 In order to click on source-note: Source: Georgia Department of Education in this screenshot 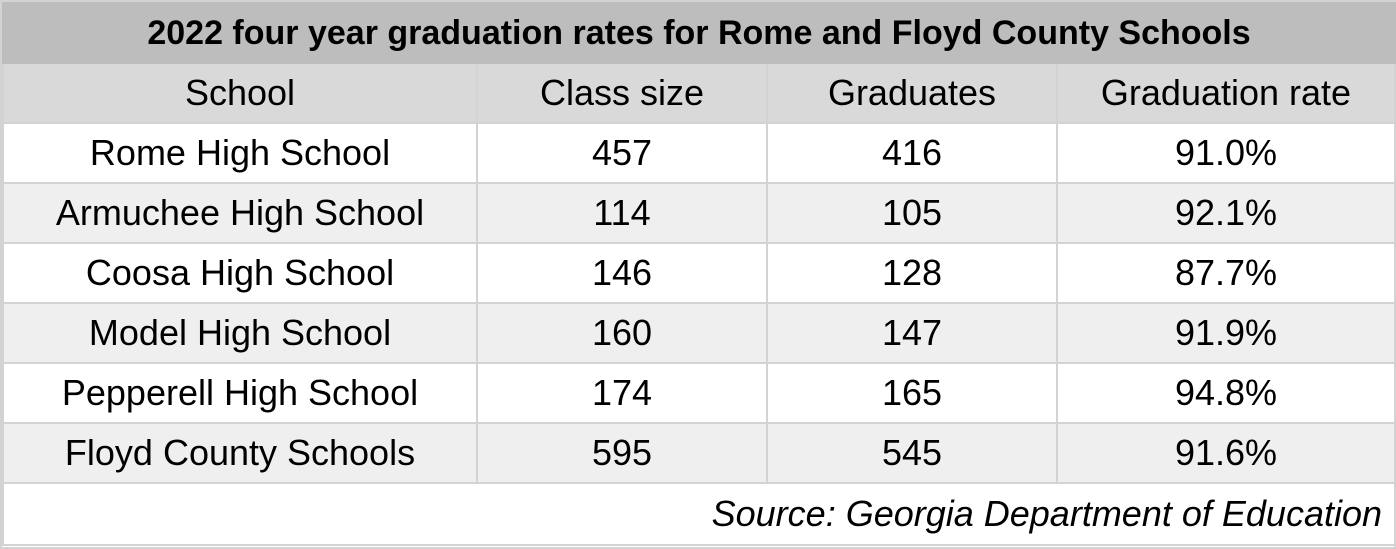, I will do `click(698, 514)`.